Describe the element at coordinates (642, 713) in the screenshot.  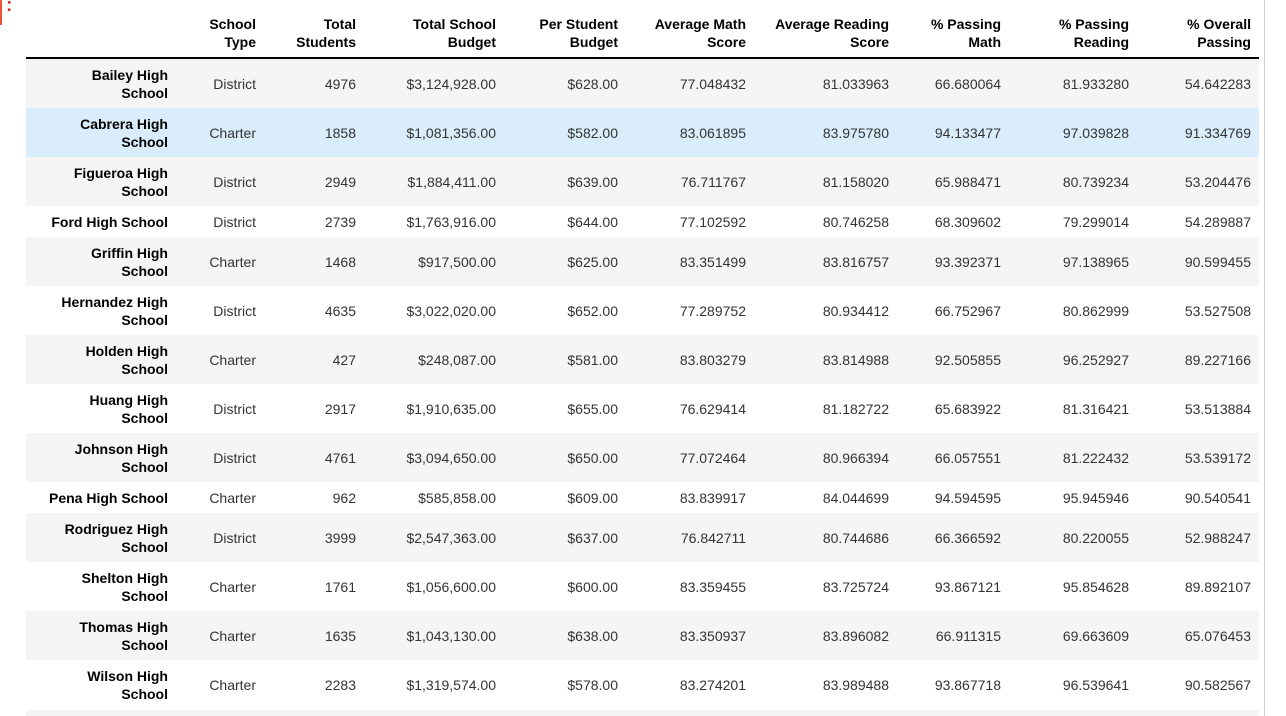
I see `partial-next-row-stripe` at that location.